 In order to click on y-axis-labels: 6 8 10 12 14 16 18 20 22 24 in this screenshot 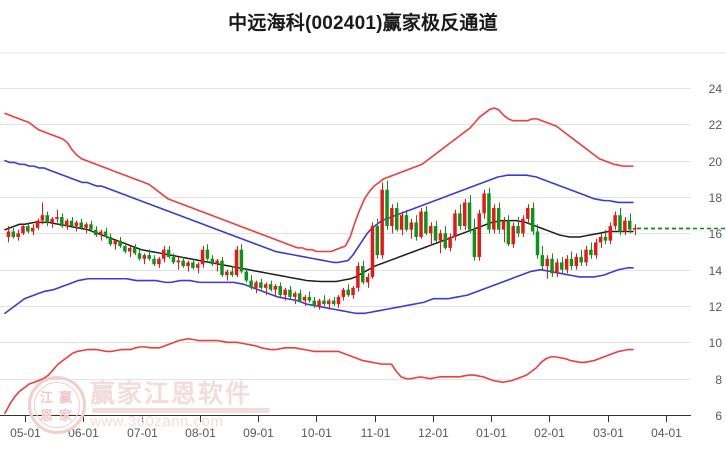, I will do `click(716, 252)`.